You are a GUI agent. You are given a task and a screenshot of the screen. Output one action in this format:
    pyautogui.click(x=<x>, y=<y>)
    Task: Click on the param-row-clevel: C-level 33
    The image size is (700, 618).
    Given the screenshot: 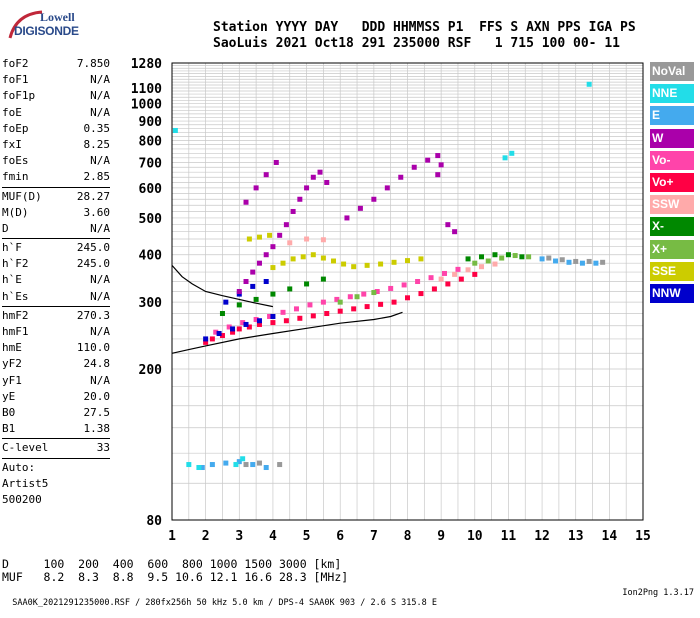 What is the action you would take?
    pyautogui.click(x=56, y=448)
    